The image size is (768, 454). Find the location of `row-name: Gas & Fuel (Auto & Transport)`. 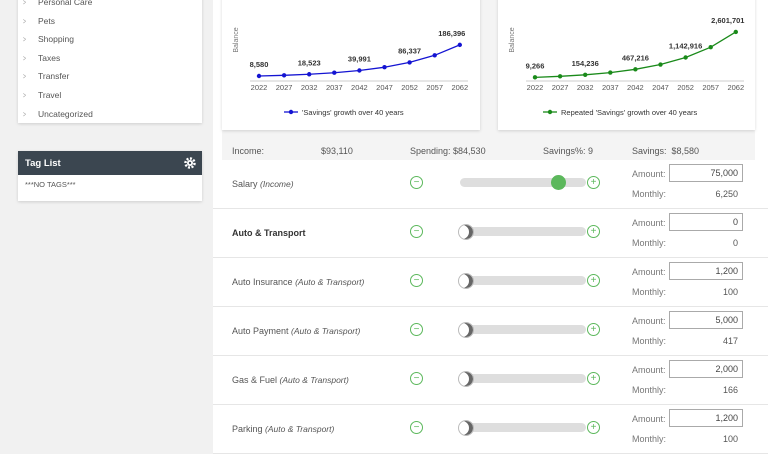

row-name: Gas & Fuel (Auto & Transport) is located at coordinates (290, 380).